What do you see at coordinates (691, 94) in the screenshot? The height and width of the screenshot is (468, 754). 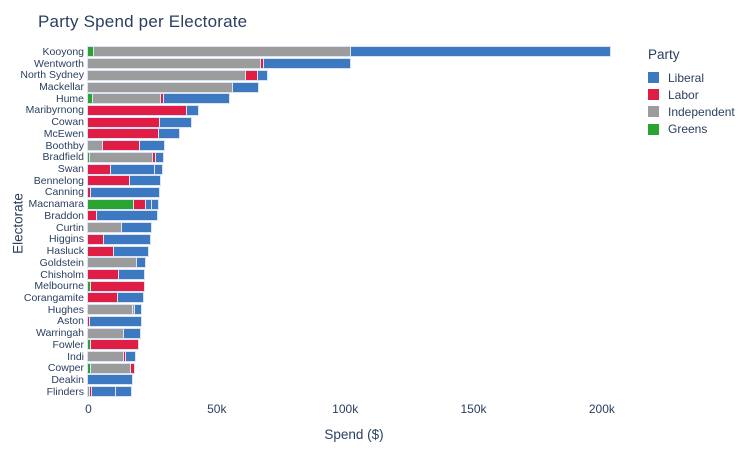 I see `legend-item-labor: Labor` at bounding box center [691, 94].